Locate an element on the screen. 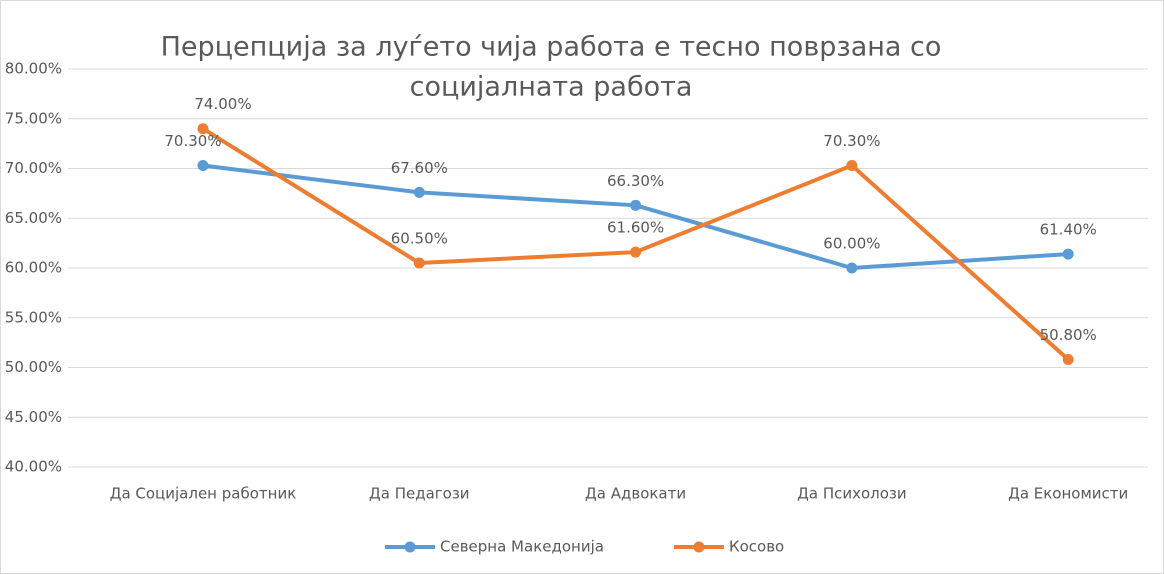 The image size is (1164, 574). data-label: 61.40% is located at coordinates (1068, 230).